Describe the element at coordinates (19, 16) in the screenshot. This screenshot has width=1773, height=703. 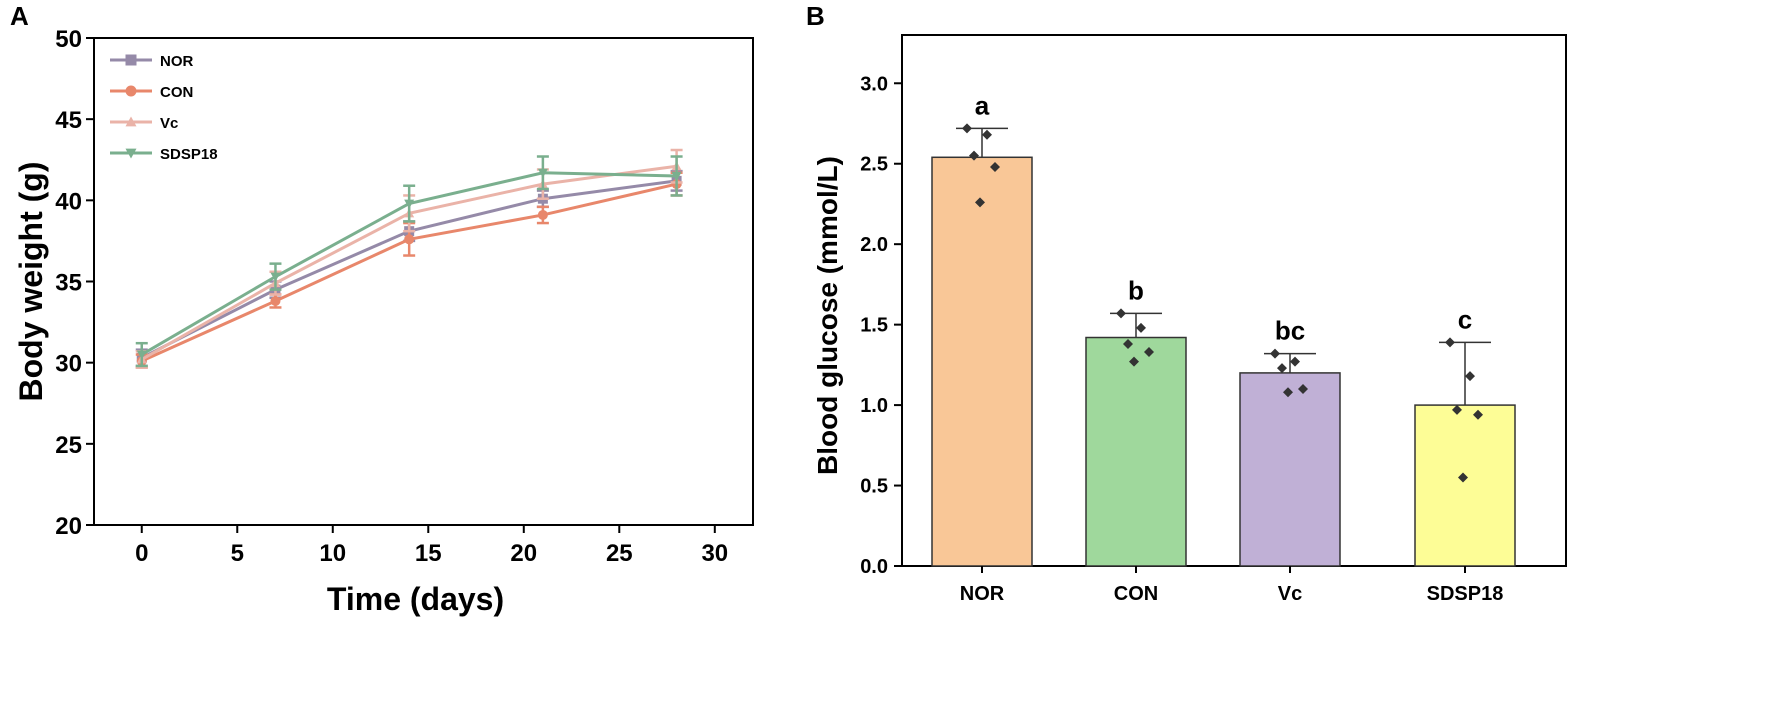
I see `panel-a-label: A` at that location.